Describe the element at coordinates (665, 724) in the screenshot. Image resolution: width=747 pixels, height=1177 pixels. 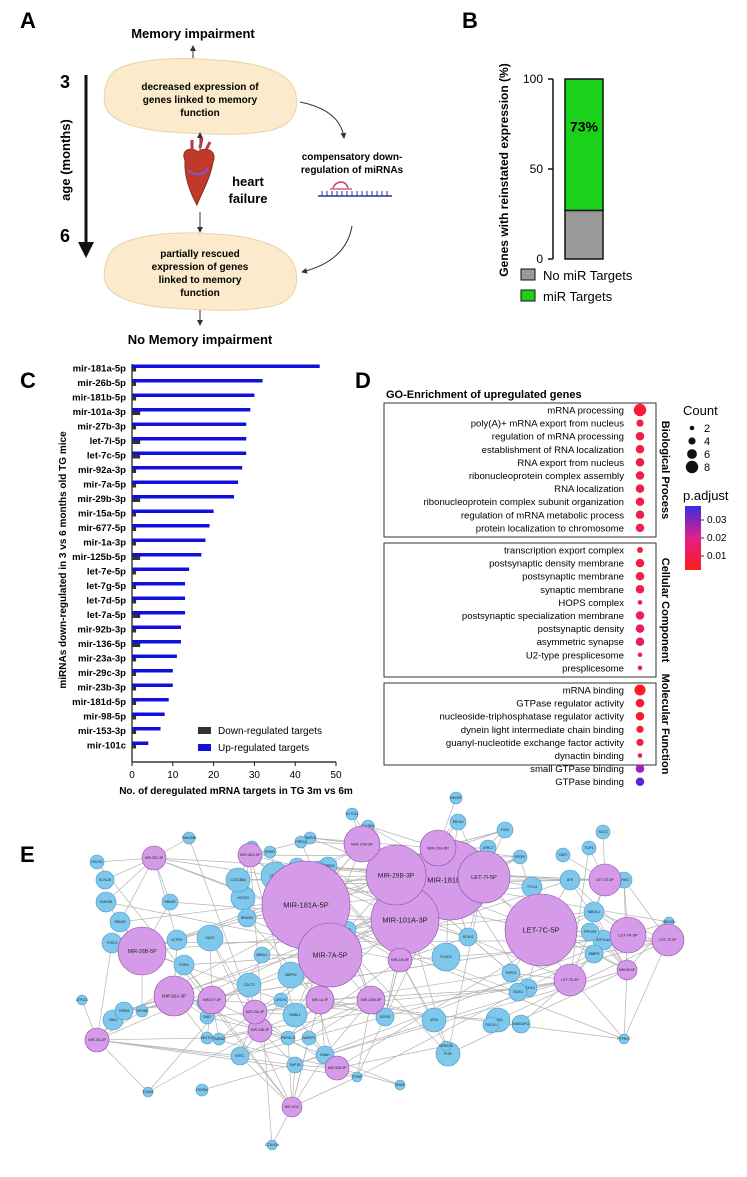
I see `d-group-label-mf: Molecular Function` at that location.